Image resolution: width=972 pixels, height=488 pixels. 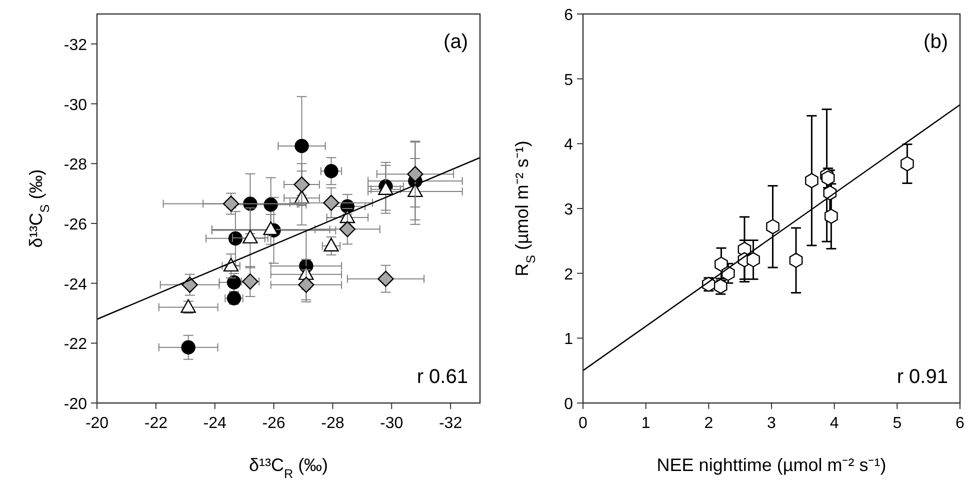 What do you see at coordinates (709, 423) in the screenshot?
I see `x-tick-label: 2` at bounding box center [709, 423].